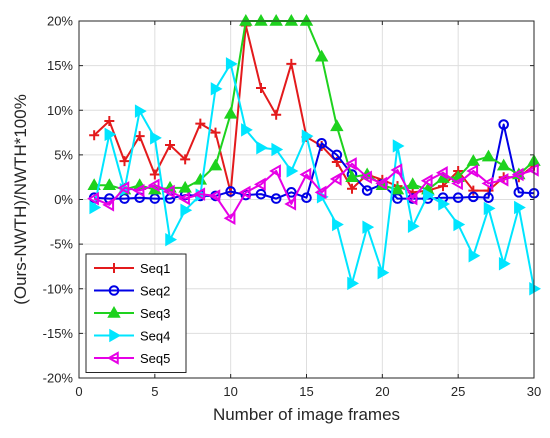 This screenshot has height=438, width=550. What do you see at coordinates (306, 414) in the screenshot?
I see `x-axis-title: Number of image frames` at bounding box center [306, 414].